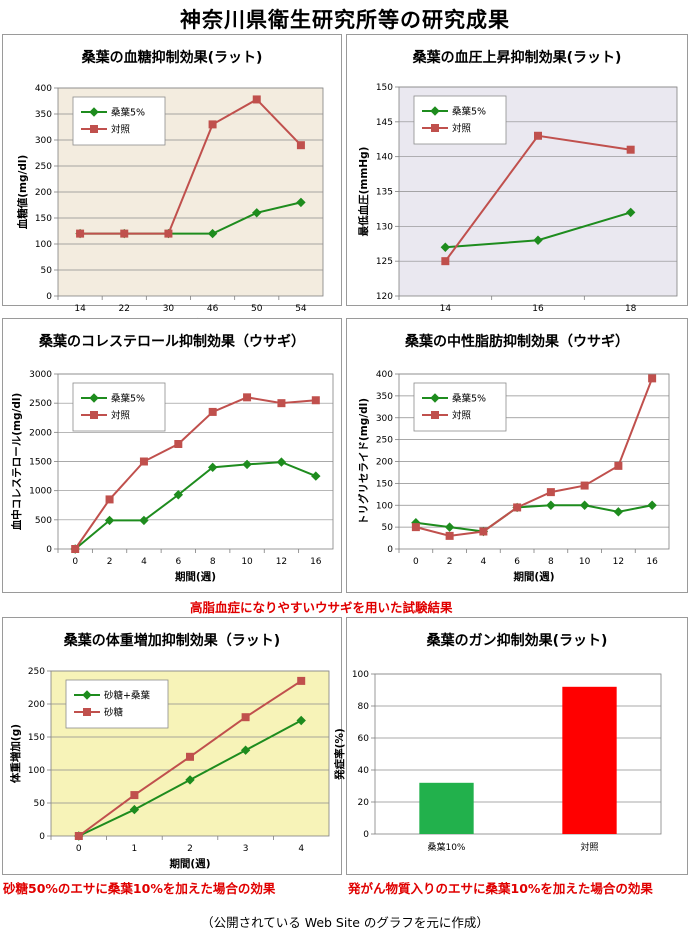  Describe the element at coordinates (631, 309) in the screenshot. I see `x-tick-label: 18` at that location.